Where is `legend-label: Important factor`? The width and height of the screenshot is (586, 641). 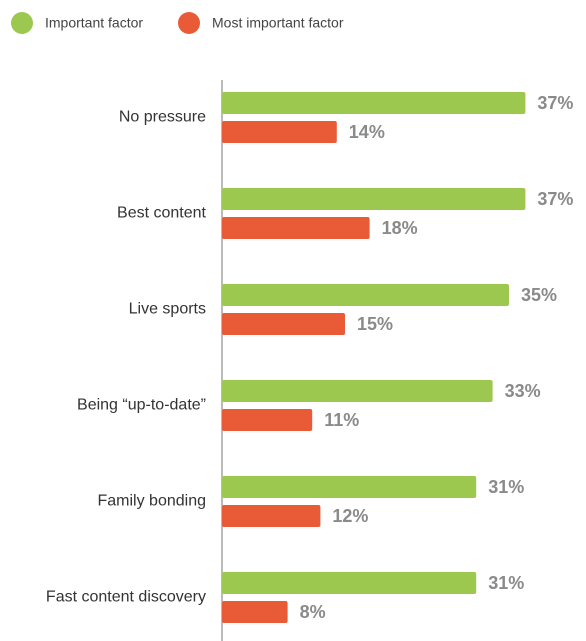
legend-label: Important factor is located at coordinates (94, 23).